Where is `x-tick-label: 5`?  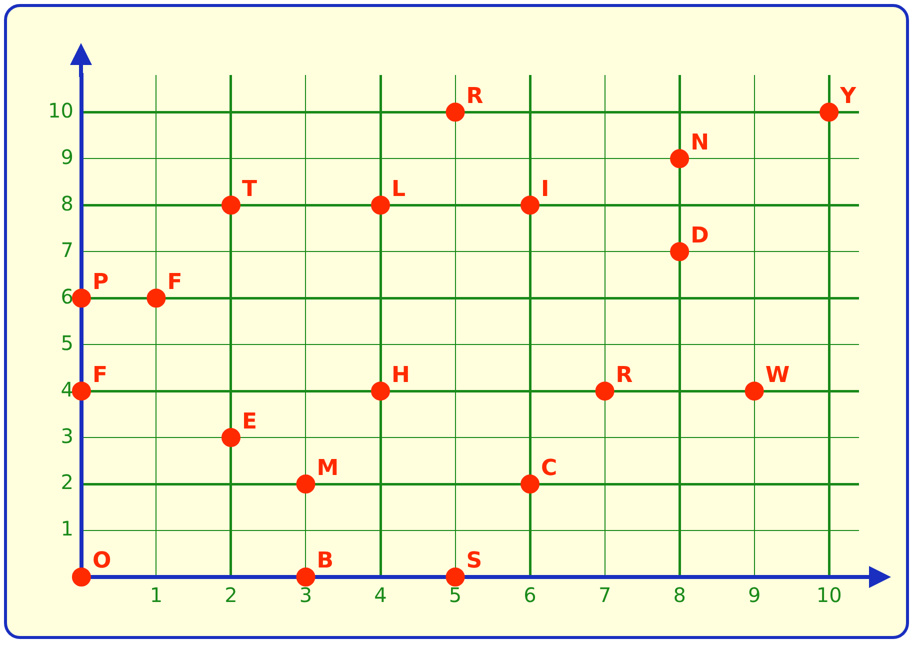 x-tick-label: 5 is located at coordinates (455, 595).